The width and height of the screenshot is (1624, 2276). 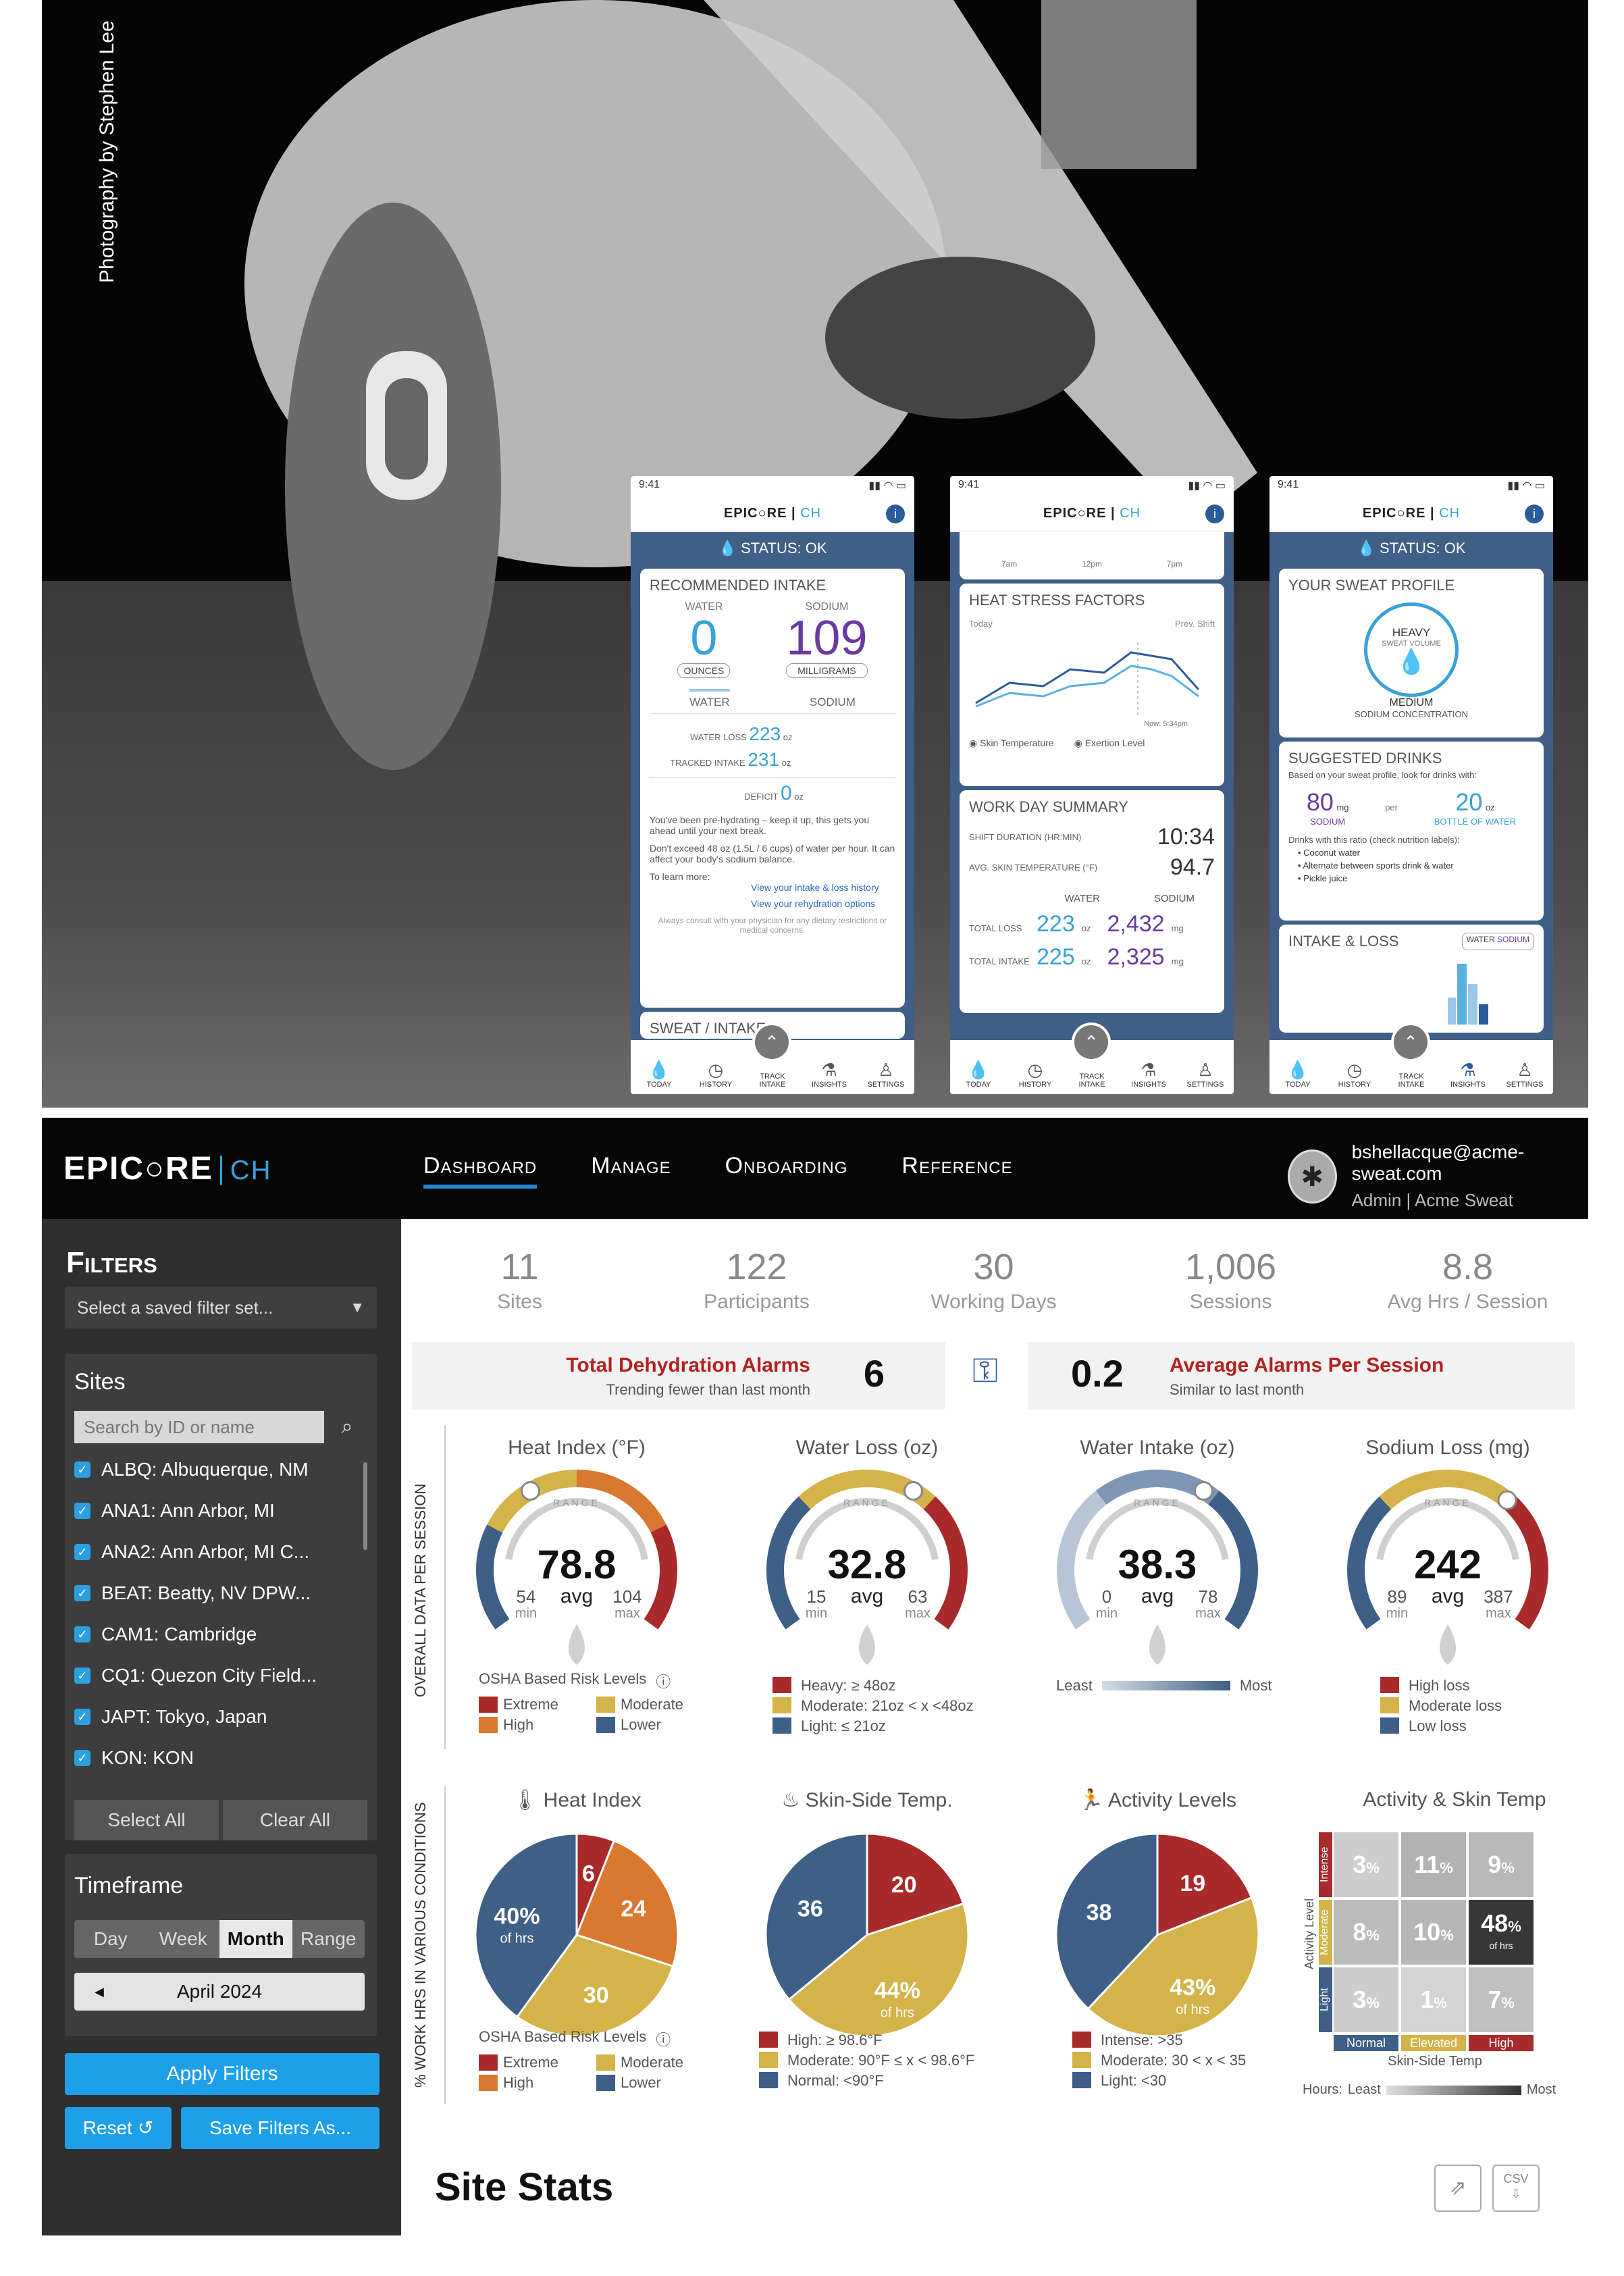 I want to click on gauge-max-label: max, so click(x=918, y=1613).